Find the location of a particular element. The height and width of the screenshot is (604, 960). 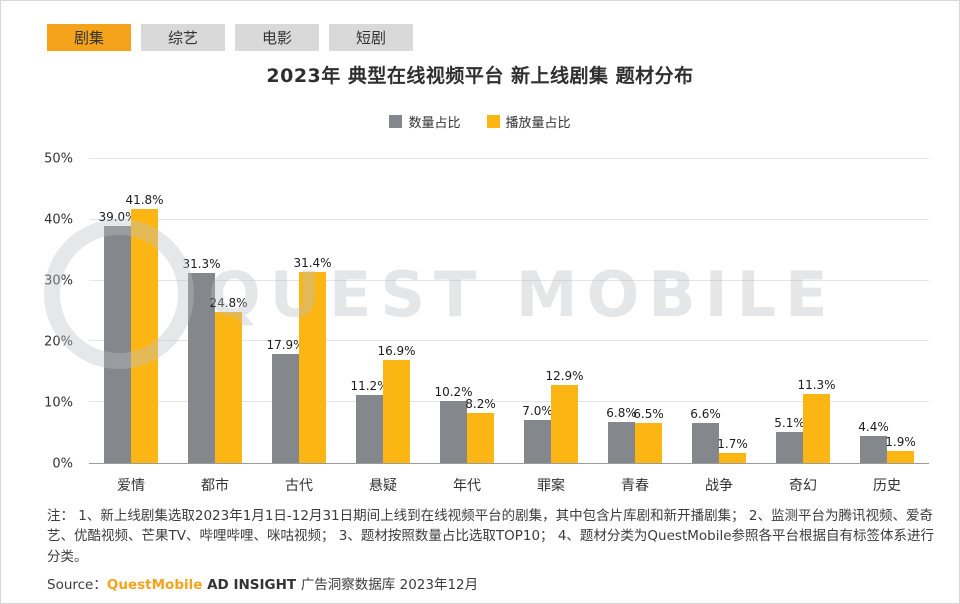

bar-group: 17.9% 31.4% is located at coordinates (299, 311).